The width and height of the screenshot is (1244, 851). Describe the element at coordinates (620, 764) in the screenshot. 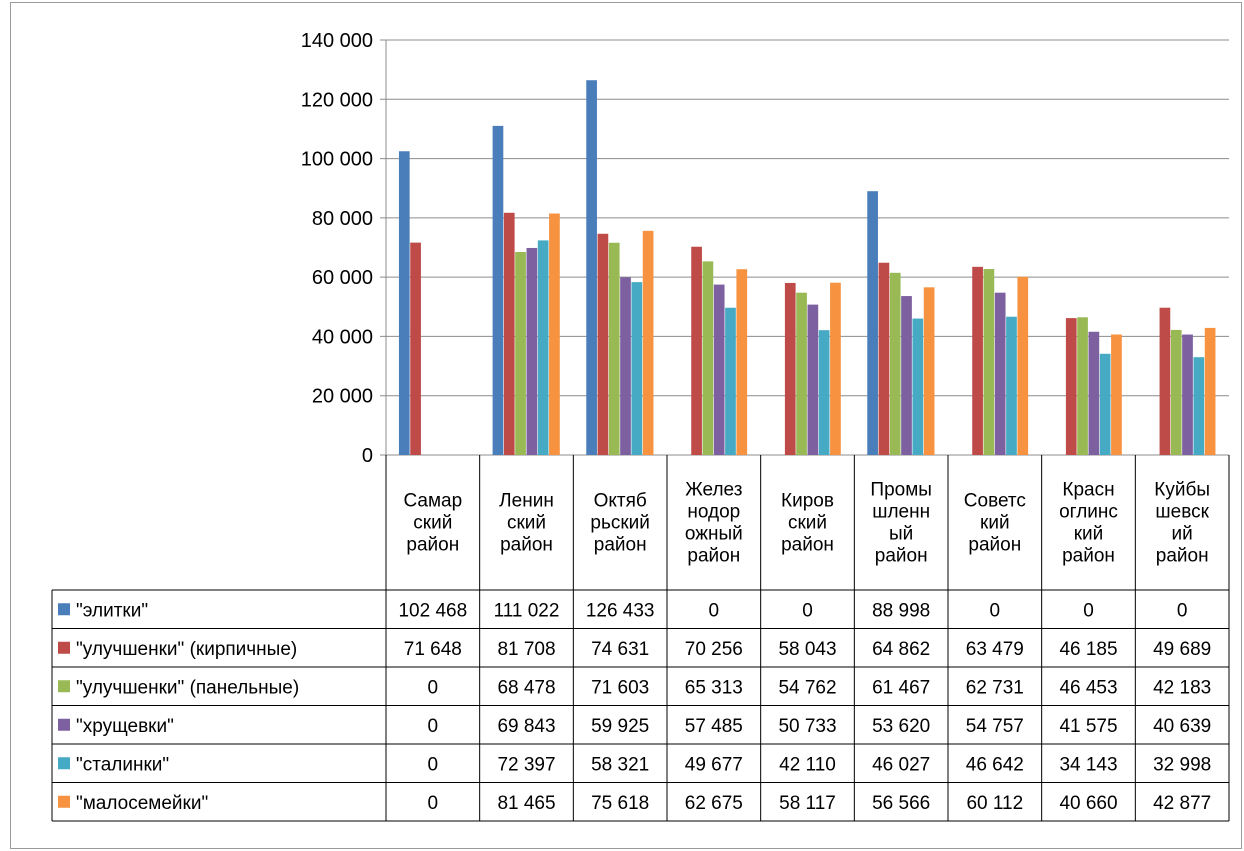

I see `table-cell: 58 321` at that location.